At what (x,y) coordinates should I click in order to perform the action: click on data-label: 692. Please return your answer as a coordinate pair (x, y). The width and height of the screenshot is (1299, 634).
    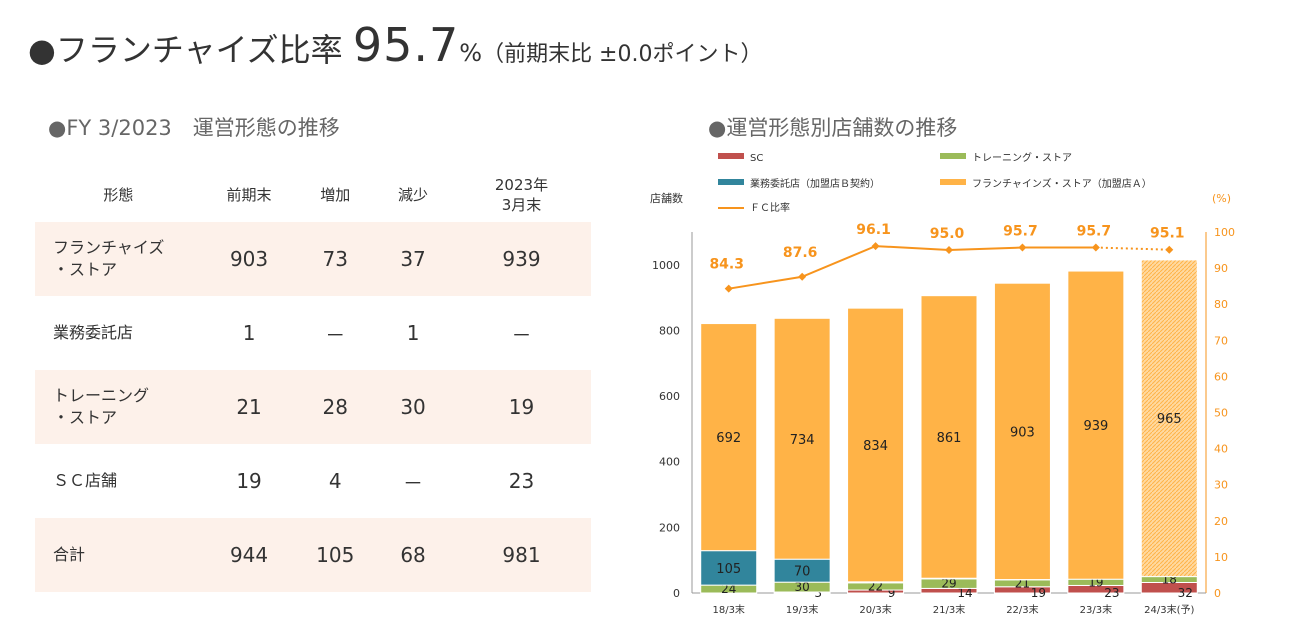
    Looking at the image, I should click on (728, 438).